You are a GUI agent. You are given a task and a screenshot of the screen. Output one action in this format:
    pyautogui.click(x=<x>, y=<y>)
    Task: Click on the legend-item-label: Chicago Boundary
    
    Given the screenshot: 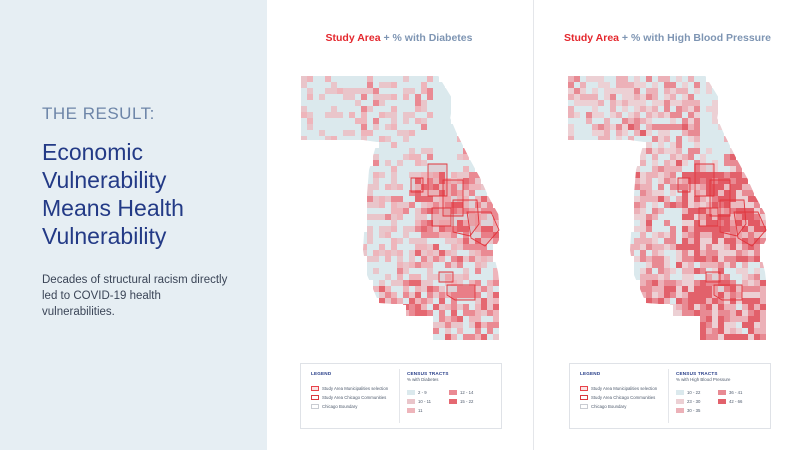 What is the action you would take?
    pyautogui.click(x=340, y=406)
    